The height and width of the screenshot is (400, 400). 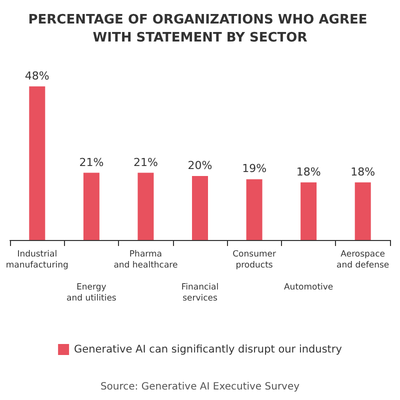 I want to click on x-tick-label: Industrial manufacturing, so click(x=37, y=260).